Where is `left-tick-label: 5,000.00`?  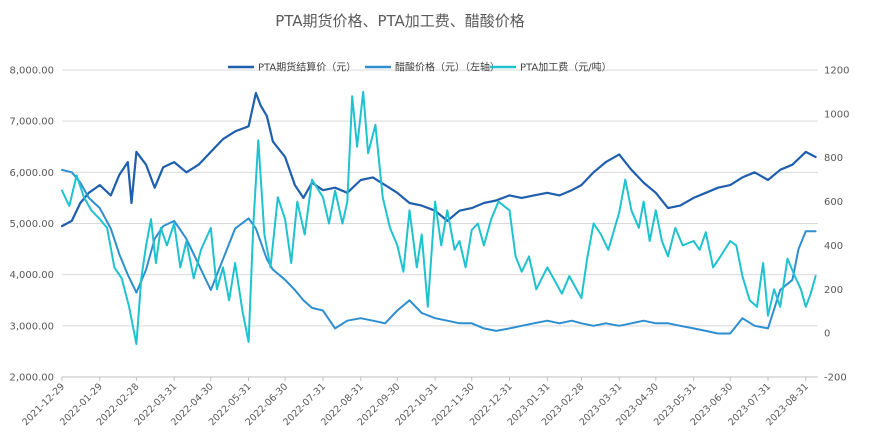 left-tick-label: 5,000.00 is located at coordinates (31, 224).